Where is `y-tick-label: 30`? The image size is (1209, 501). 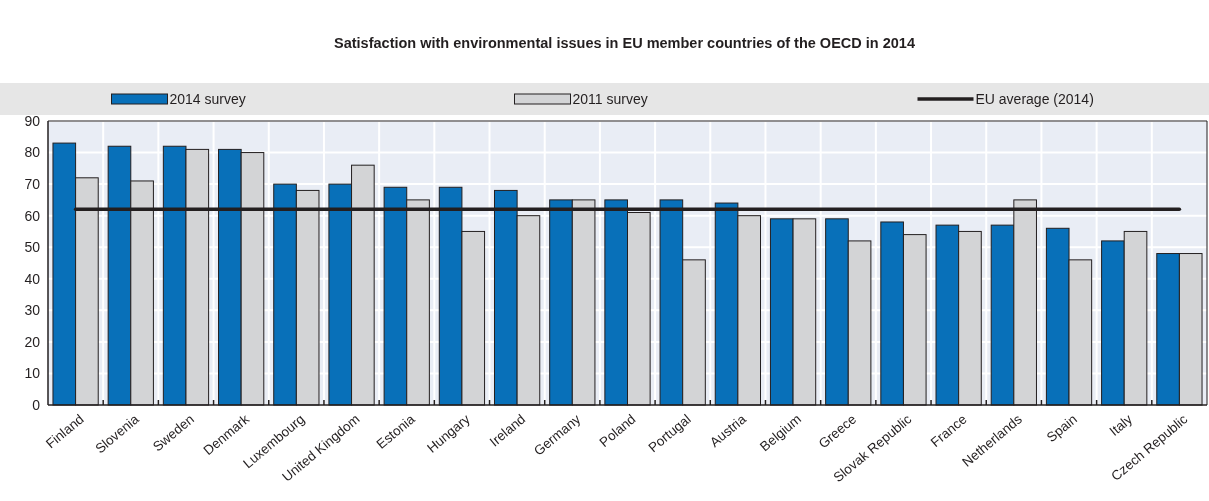
y-tick-label: 30 is located at coordinates (32, 310).